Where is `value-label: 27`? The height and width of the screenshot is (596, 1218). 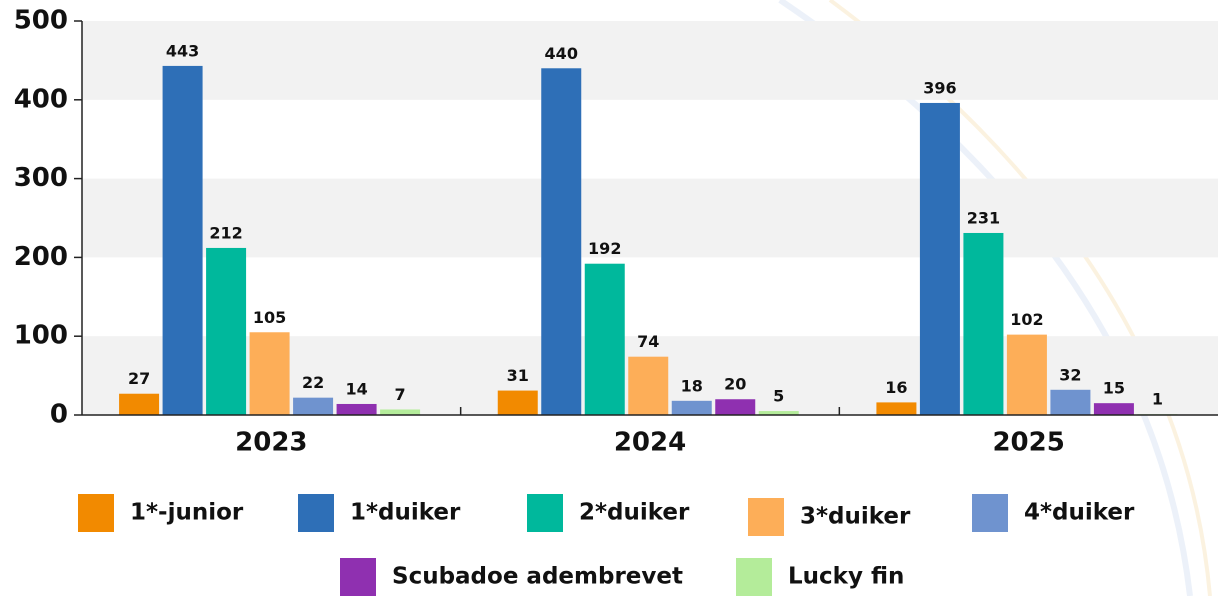
value-label: 27 is located at coordinates (139, 378).